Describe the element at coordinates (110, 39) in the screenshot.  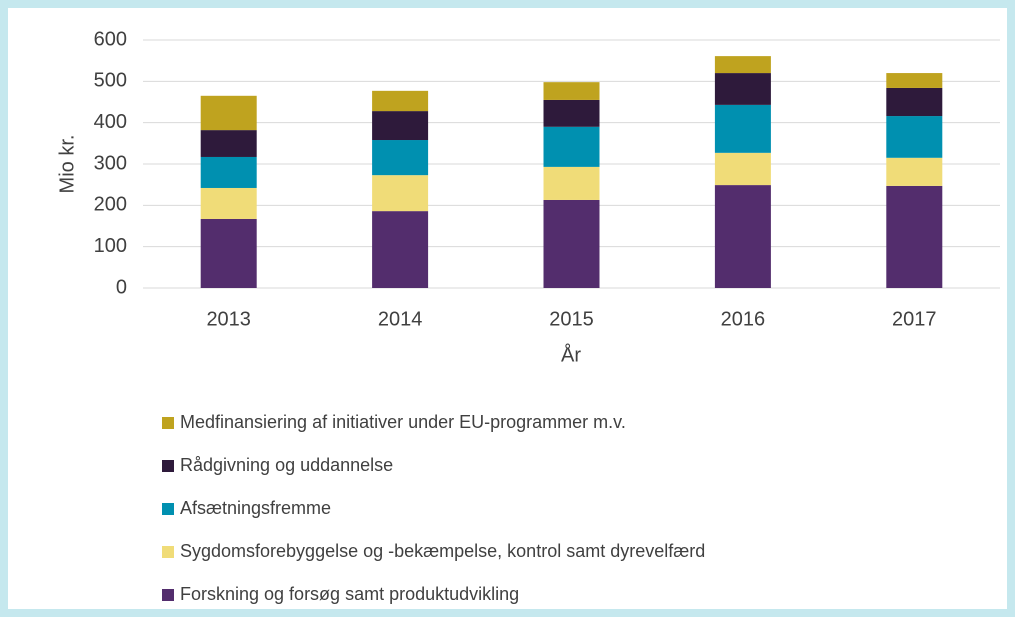
I see `y-tick-label: 600` at that location.